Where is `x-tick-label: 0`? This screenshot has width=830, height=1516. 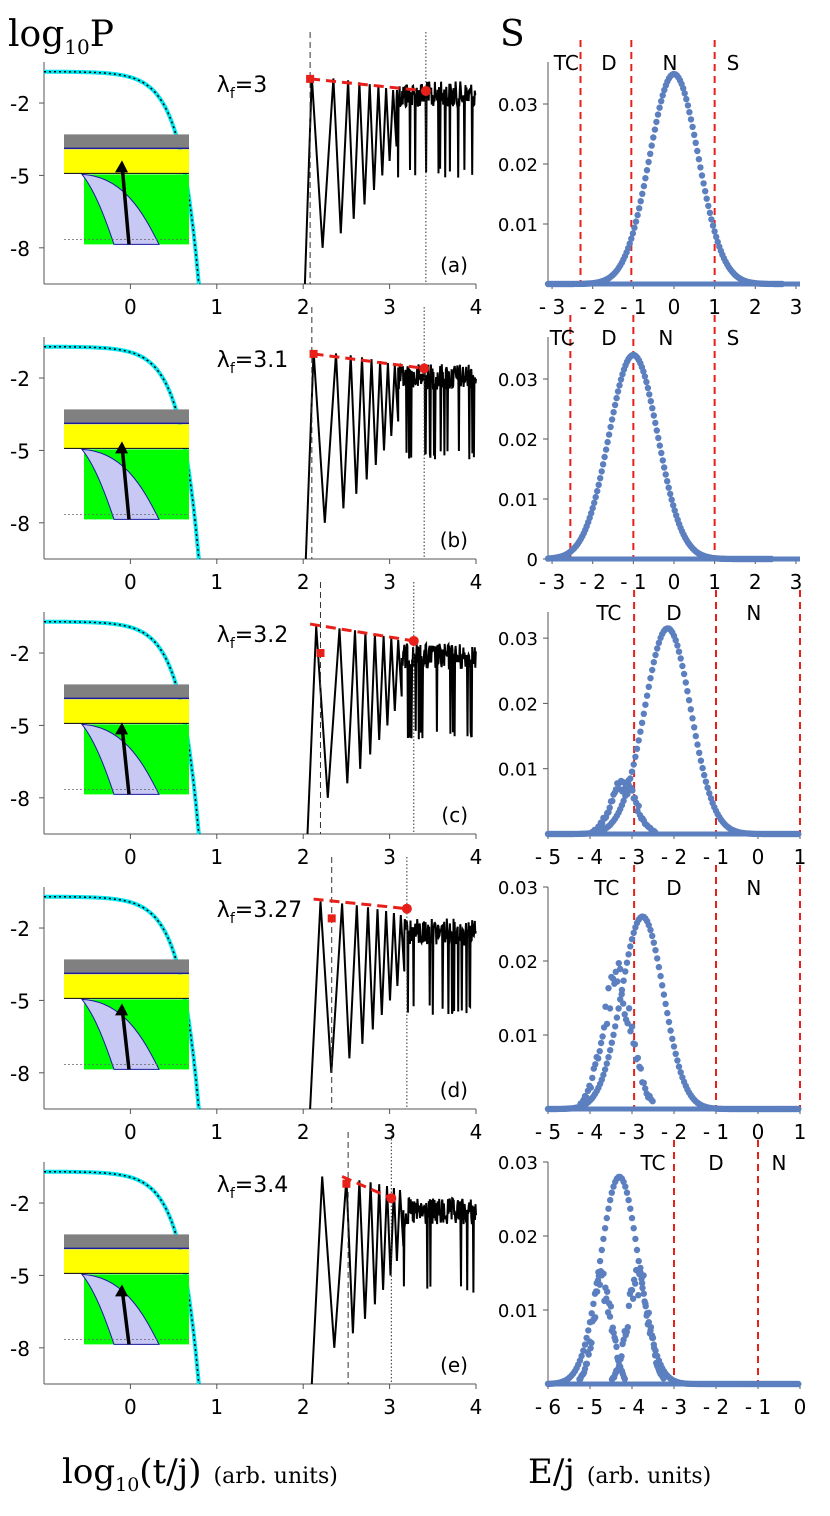
x-tick-label: 0 is located at coordinates (130, 307).